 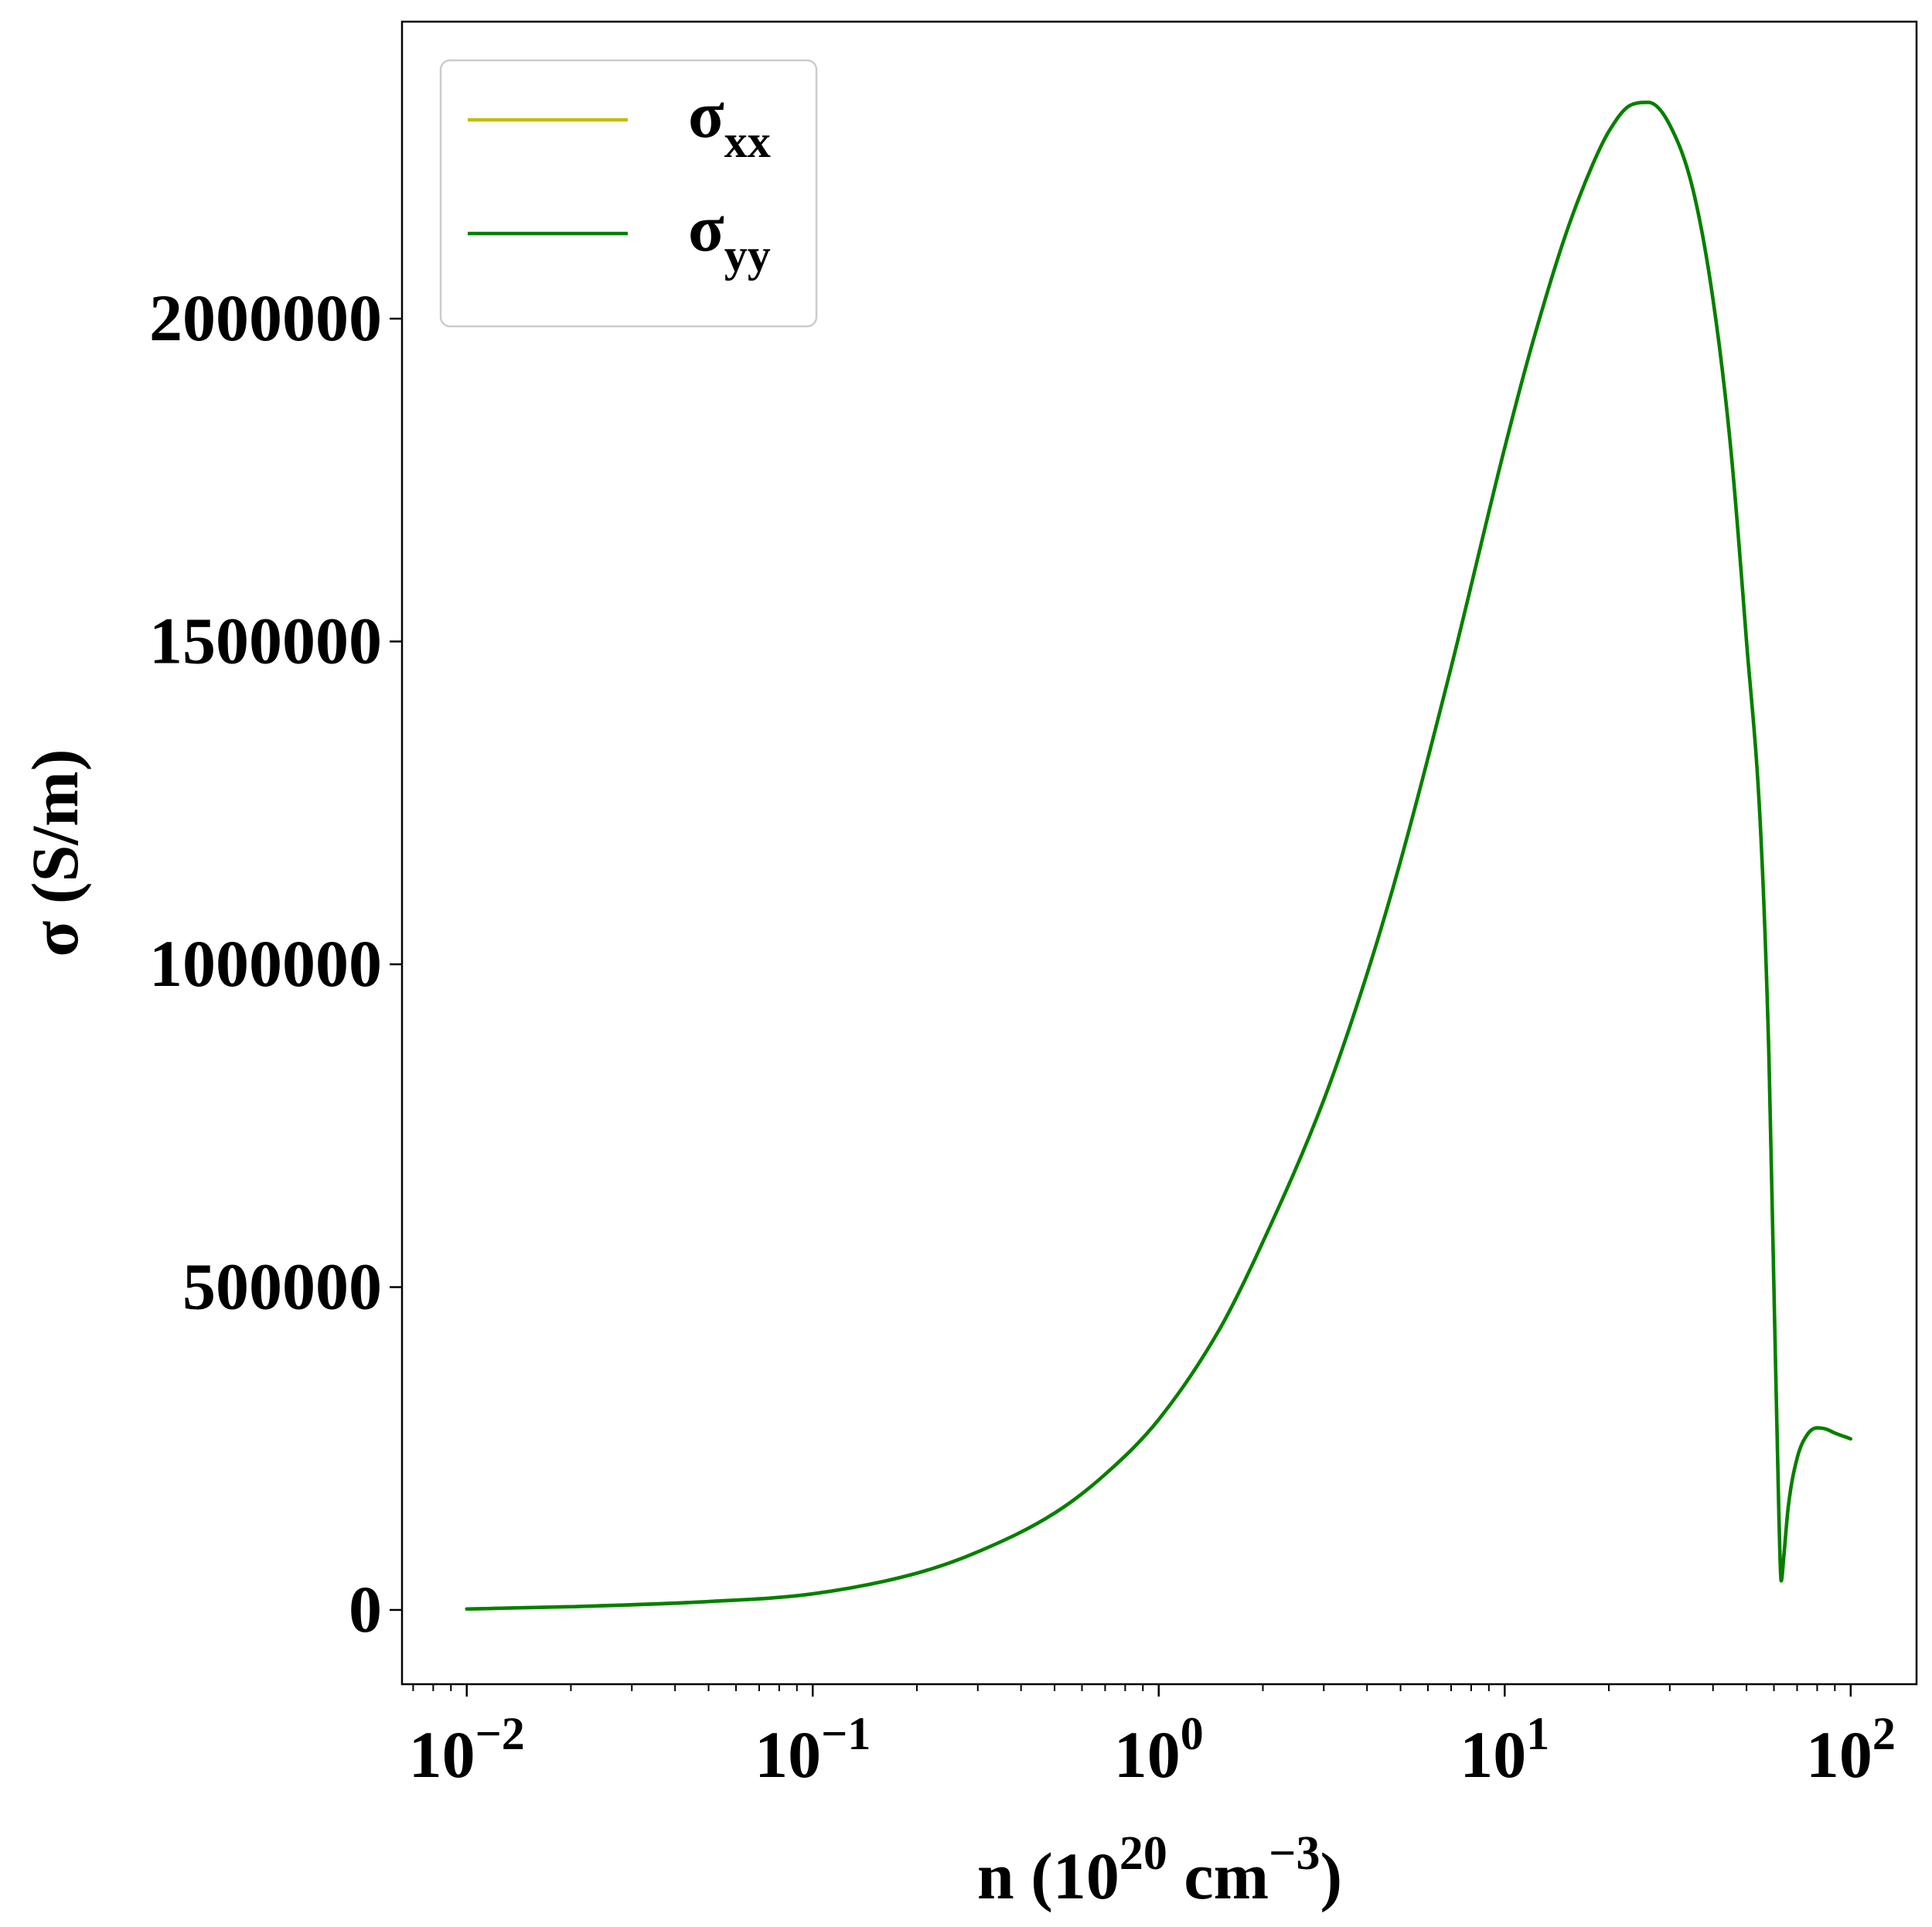 I want to click on x-axis-label-exponent-2: −3, so click(x=1294, y=1853).